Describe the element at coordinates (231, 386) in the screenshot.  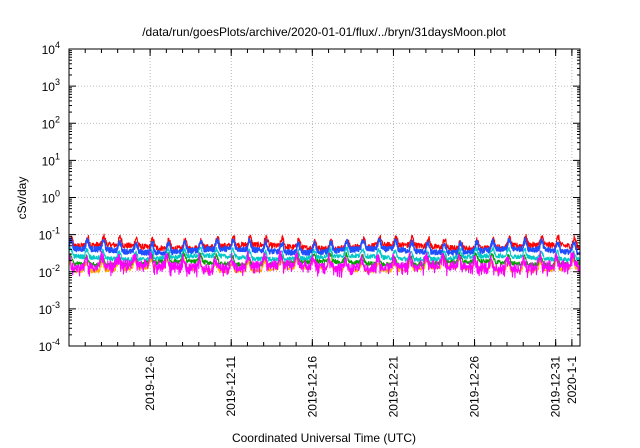
I see `x-tick-label: 2019-12-11` at that location.